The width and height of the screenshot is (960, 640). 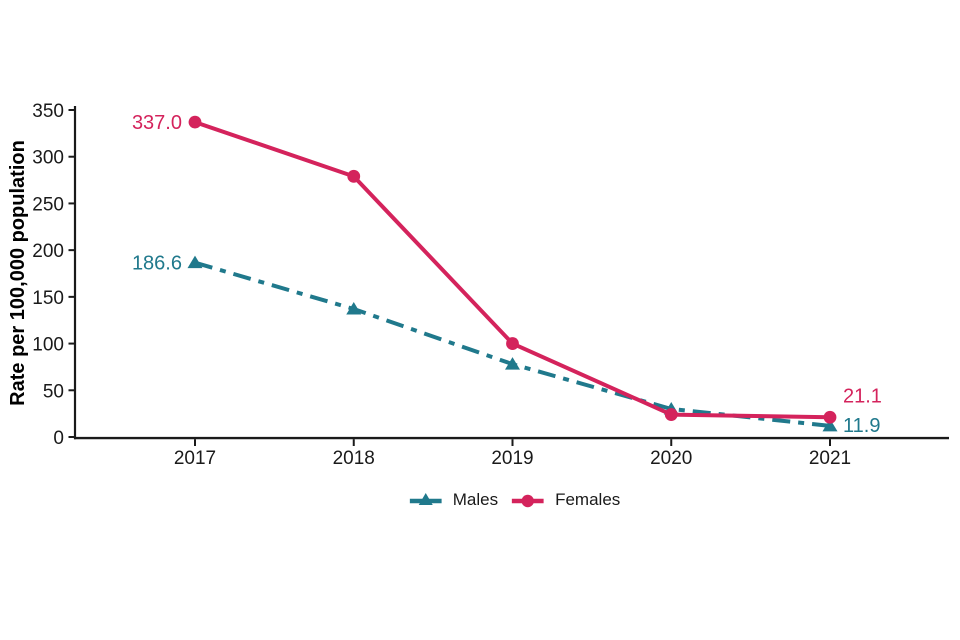 What do you see at coordinates (18, 273) in the screenshot?
I see `y-axis-title: Rate per 100,000 population` at bounding box center [18, 273].